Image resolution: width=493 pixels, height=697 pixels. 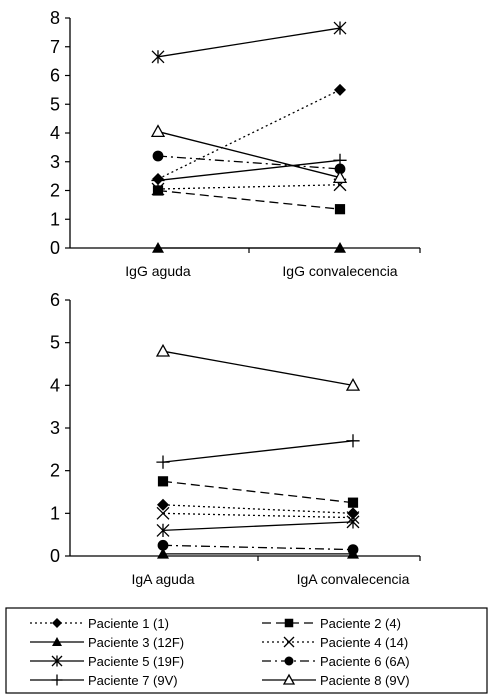 What do you see at coordinates (158, 271) in the screenshot?
I see `igg-category-label: IgG aguda` at bounding box center [158, 271].